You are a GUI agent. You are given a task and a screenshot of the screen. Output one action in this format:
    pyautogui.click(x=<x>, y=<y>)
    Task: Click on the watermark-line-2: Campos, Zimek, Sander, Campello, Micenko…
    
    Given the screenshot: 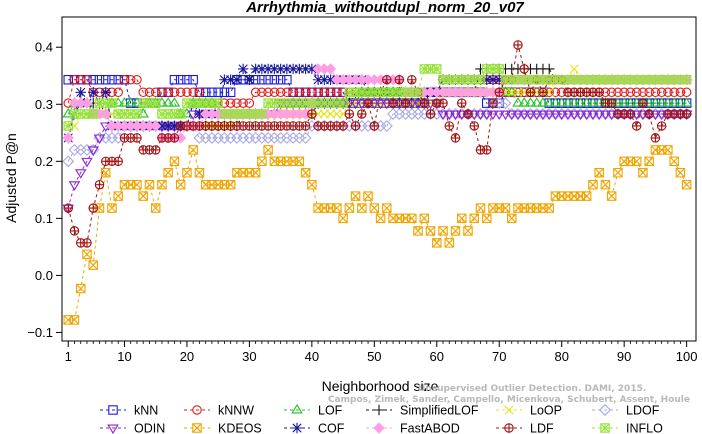 What is the action you would take?
    pyautogui.click(x=509, y=400)
    